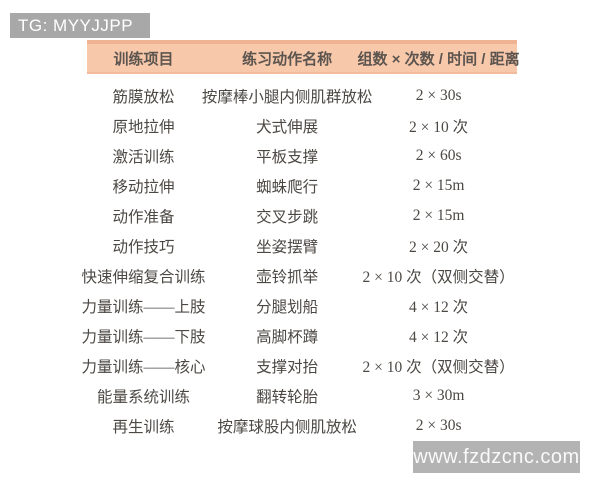  What do you see at coordinates (143, 157) in the screenshot?
I see `cell-item: 激活训练` at bounding box center [143, 157].